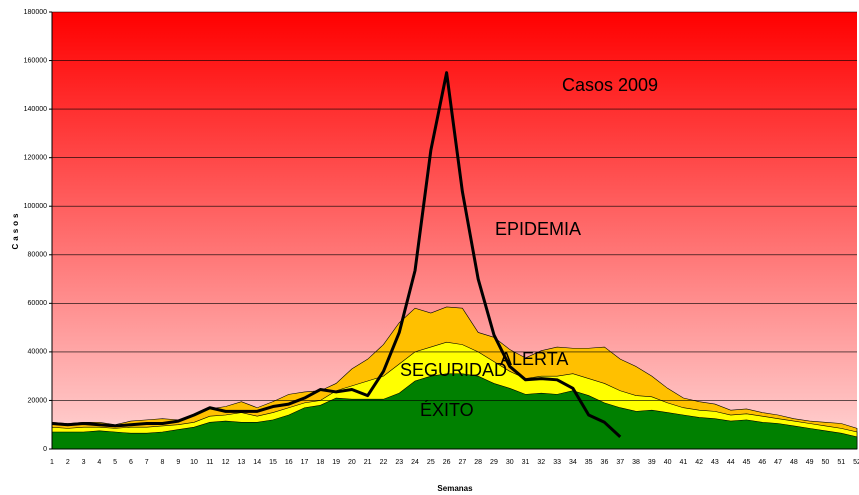 This screenshot has width=859, height=495. What do you see at coordinates (455, 488) in the screenshot?
I see `x-axis-title: Semanas` at bounding box center [455, 488].